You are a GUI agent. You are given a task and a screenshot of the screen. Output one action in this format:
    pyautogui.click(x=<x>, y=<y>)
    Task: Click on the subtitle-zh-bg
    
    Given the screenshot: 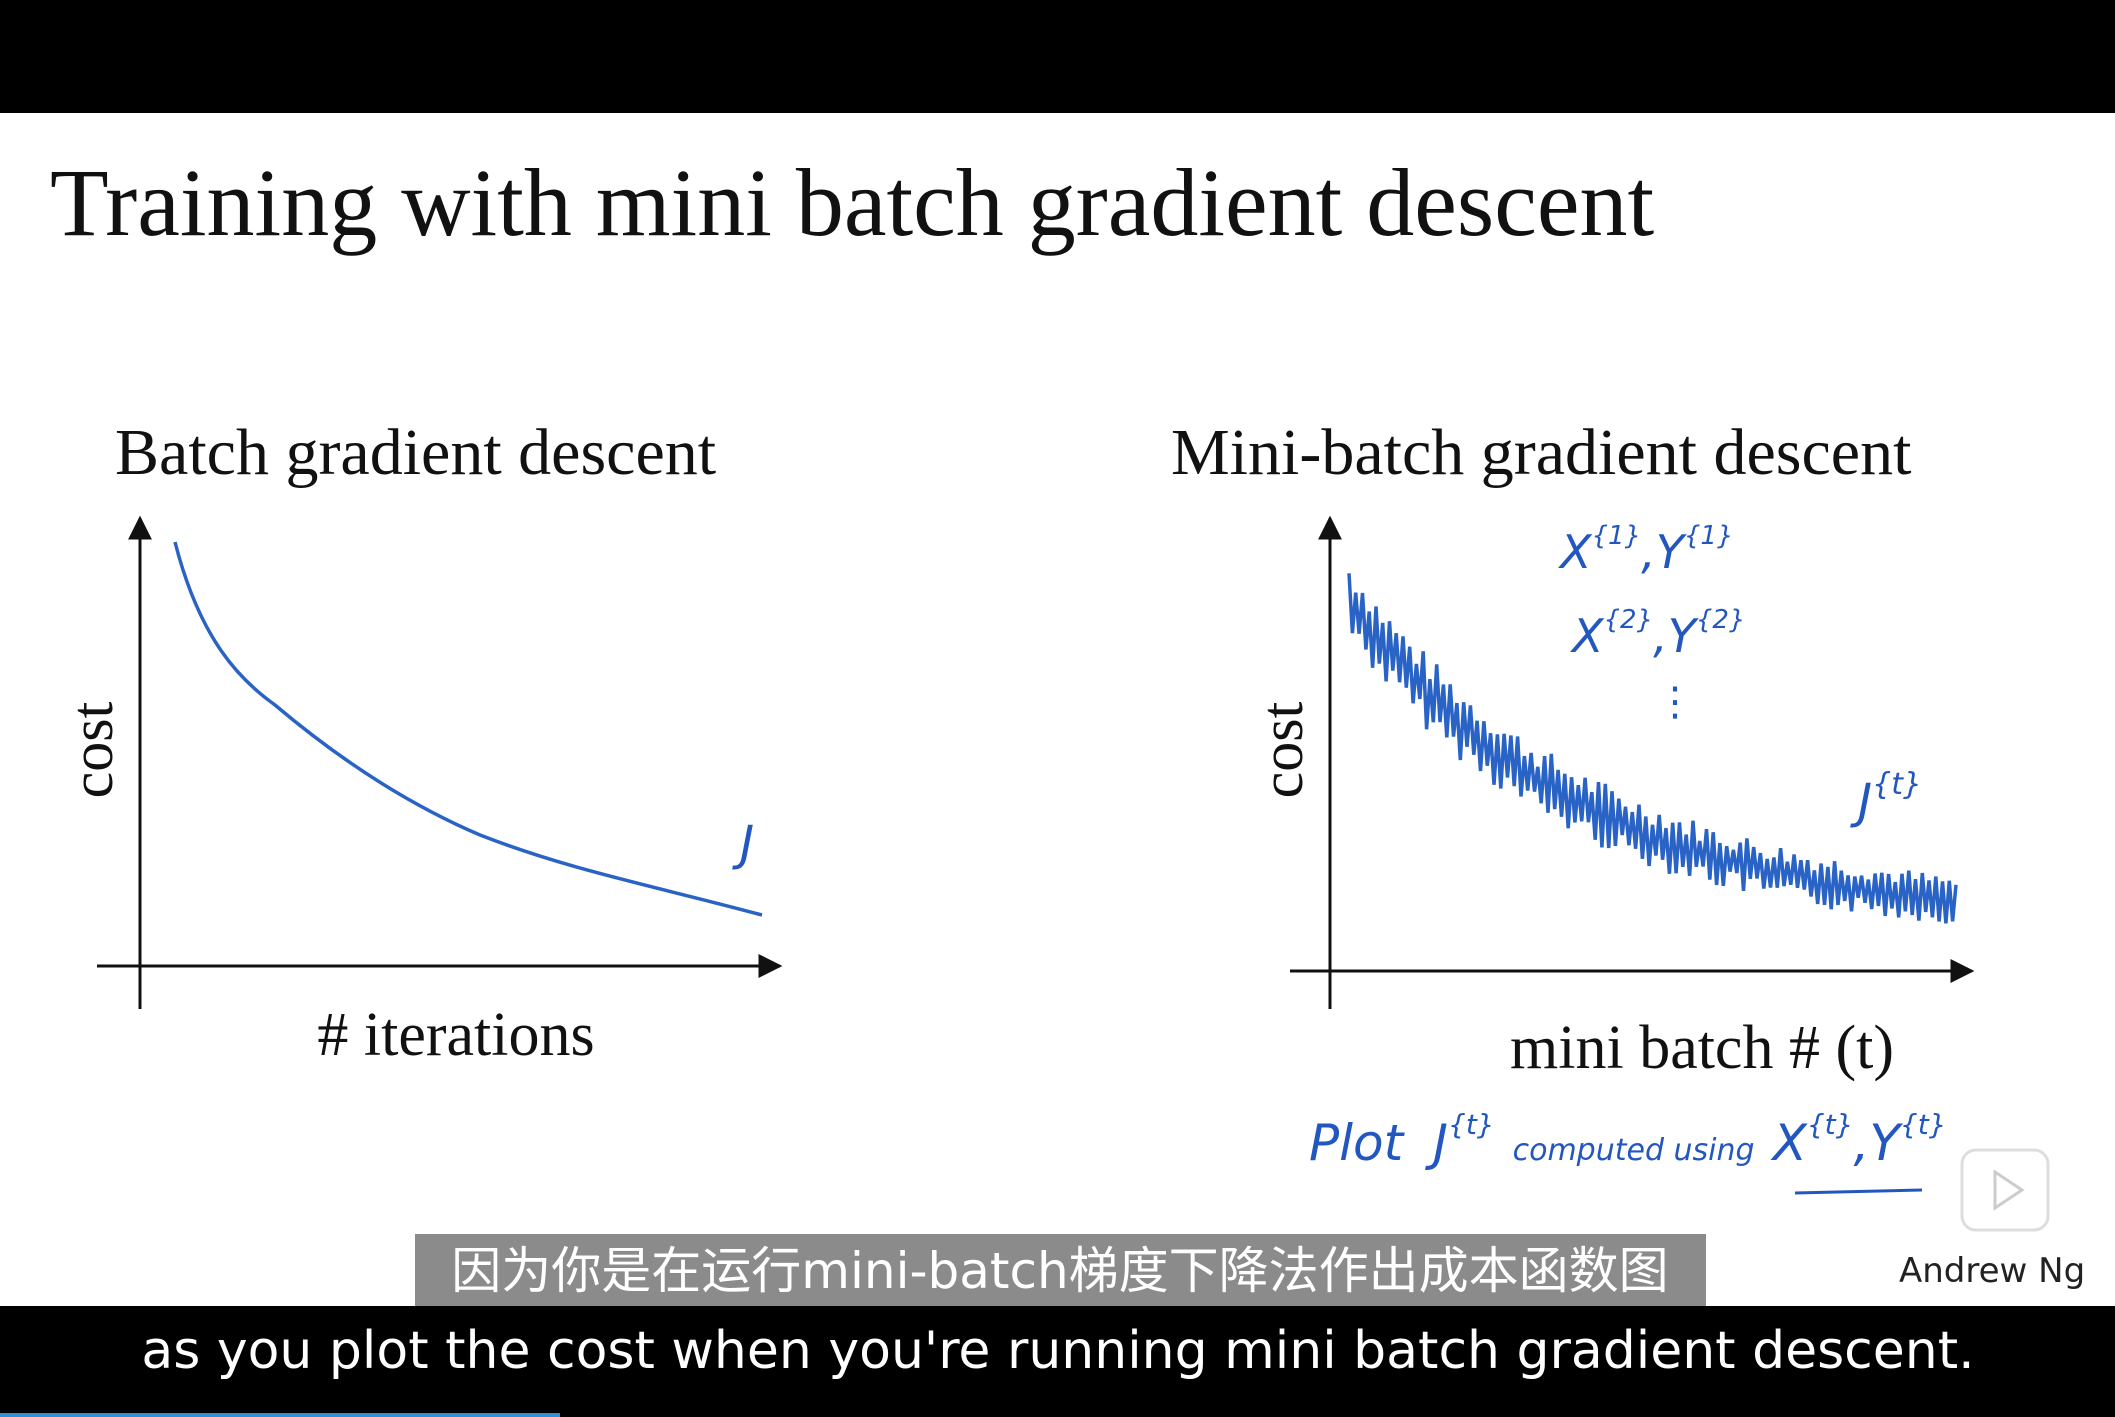 What is the action you would take?
    pyautogui.click(x=1060, y=1270)
    